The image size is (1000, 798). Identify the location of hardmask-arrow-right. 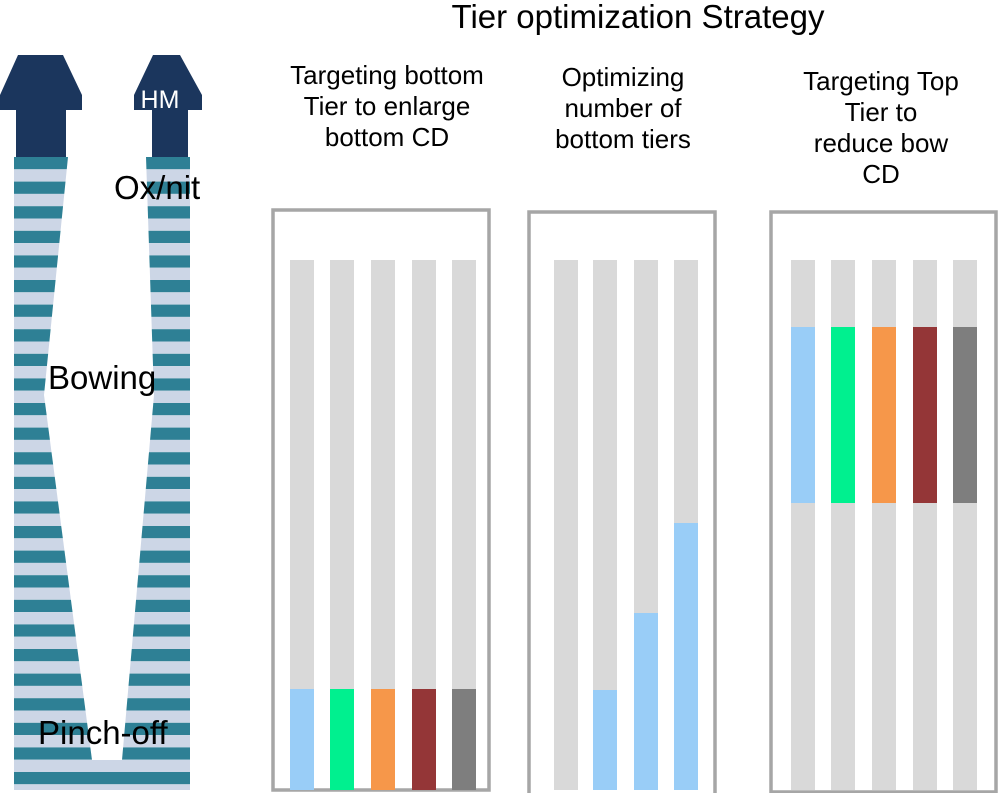
(168, 106).